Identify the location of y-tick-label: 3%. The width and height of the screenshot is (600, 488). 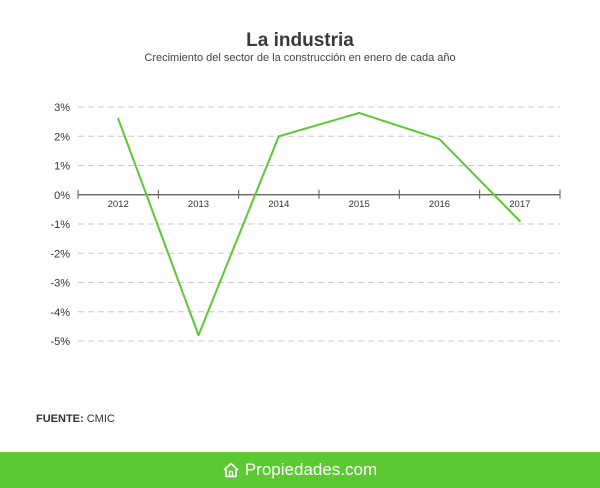
(62, 108).